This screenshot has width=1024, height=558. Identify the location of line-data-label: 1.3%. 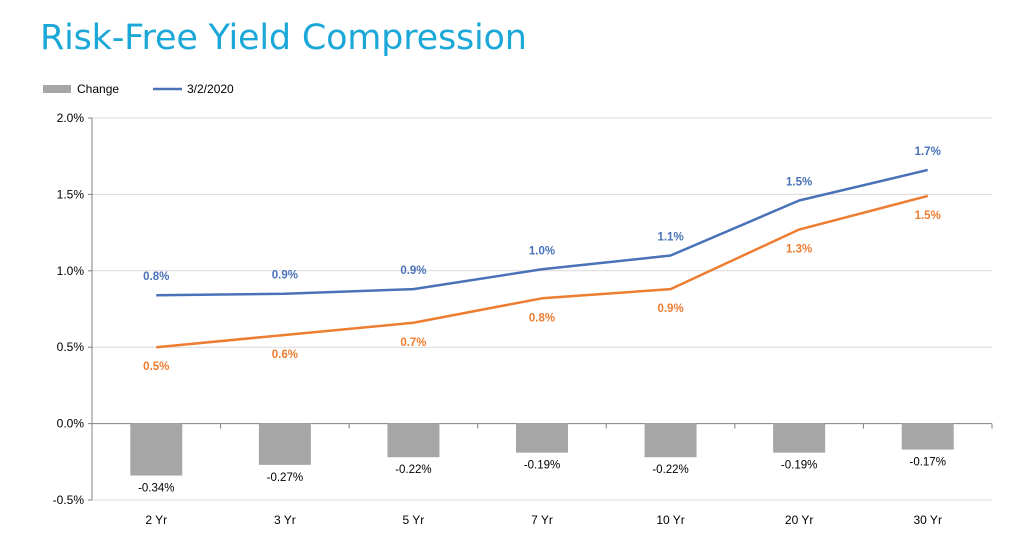
(799, 250).